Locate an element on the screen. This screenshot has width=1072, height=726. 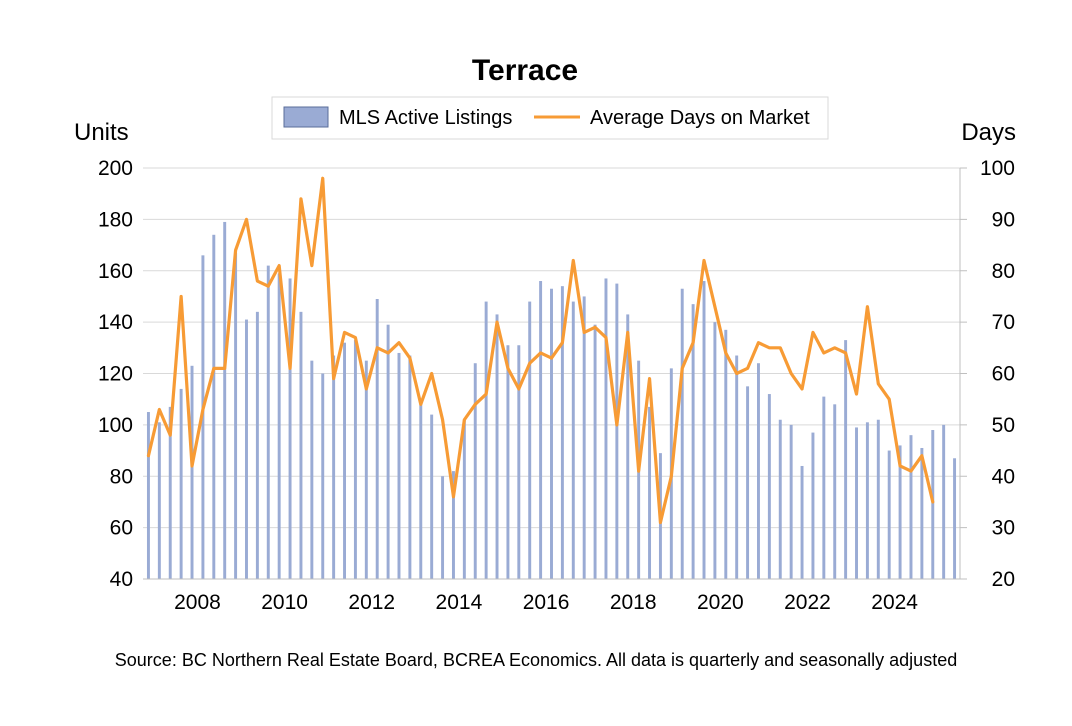
x-tick-label: 2024 is located at coordinates (894, 602).